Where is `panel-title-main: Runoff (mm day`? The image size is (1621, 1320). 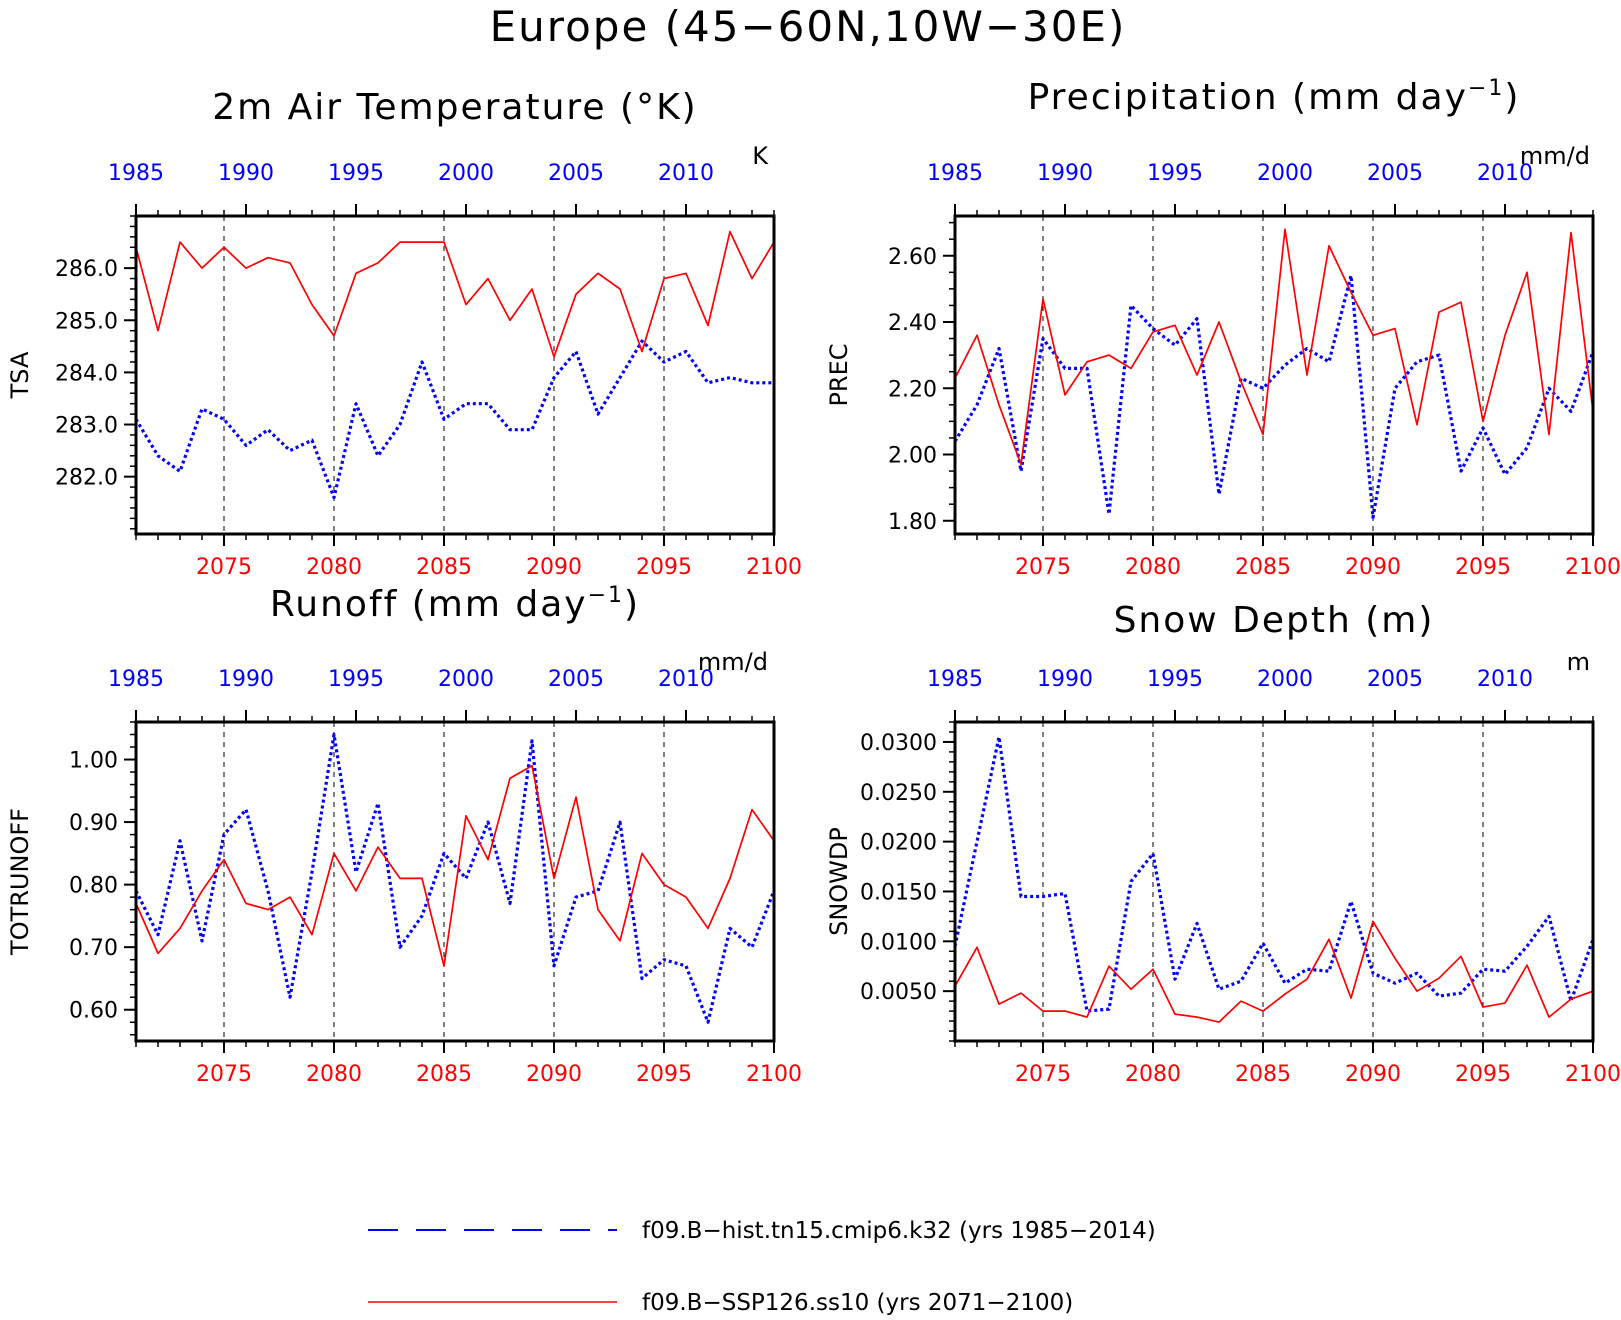
panel-title-main: Runoff (mm day is located at coordinates (429, 604).